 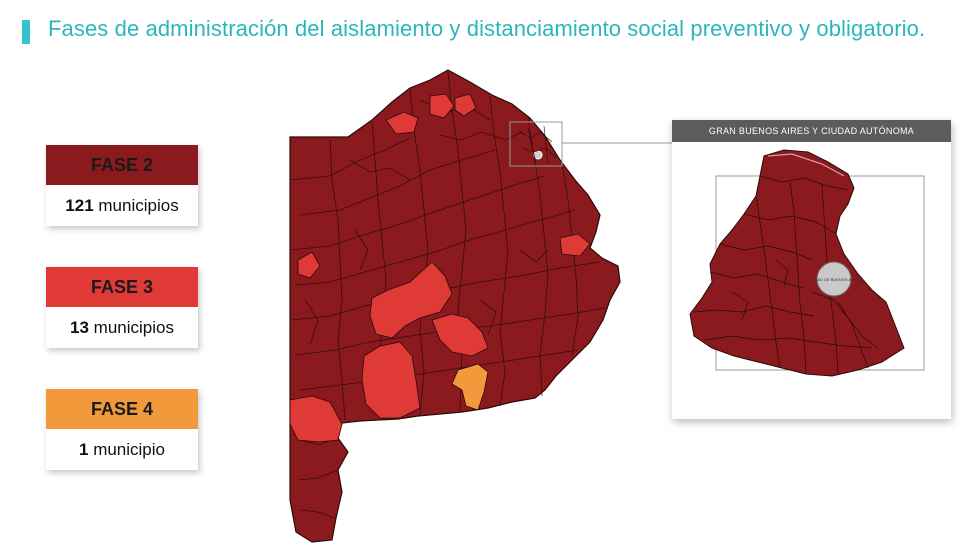 I want to click on legend-card-fase-2: FASE 2 121 municipios, so click(x=122, y=185).